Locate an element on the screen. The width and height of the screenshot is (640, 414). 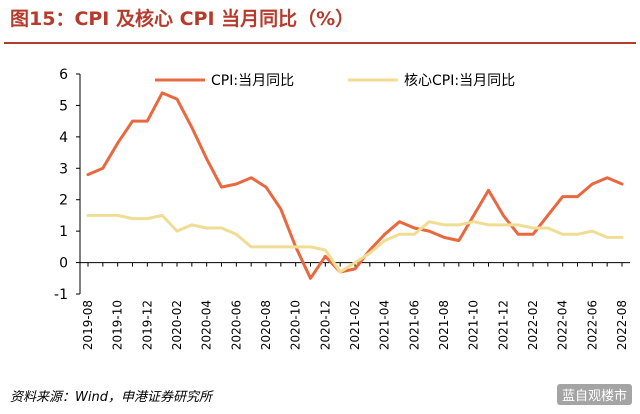
y-tick-label: -1 is located at coordinates (61, 295).